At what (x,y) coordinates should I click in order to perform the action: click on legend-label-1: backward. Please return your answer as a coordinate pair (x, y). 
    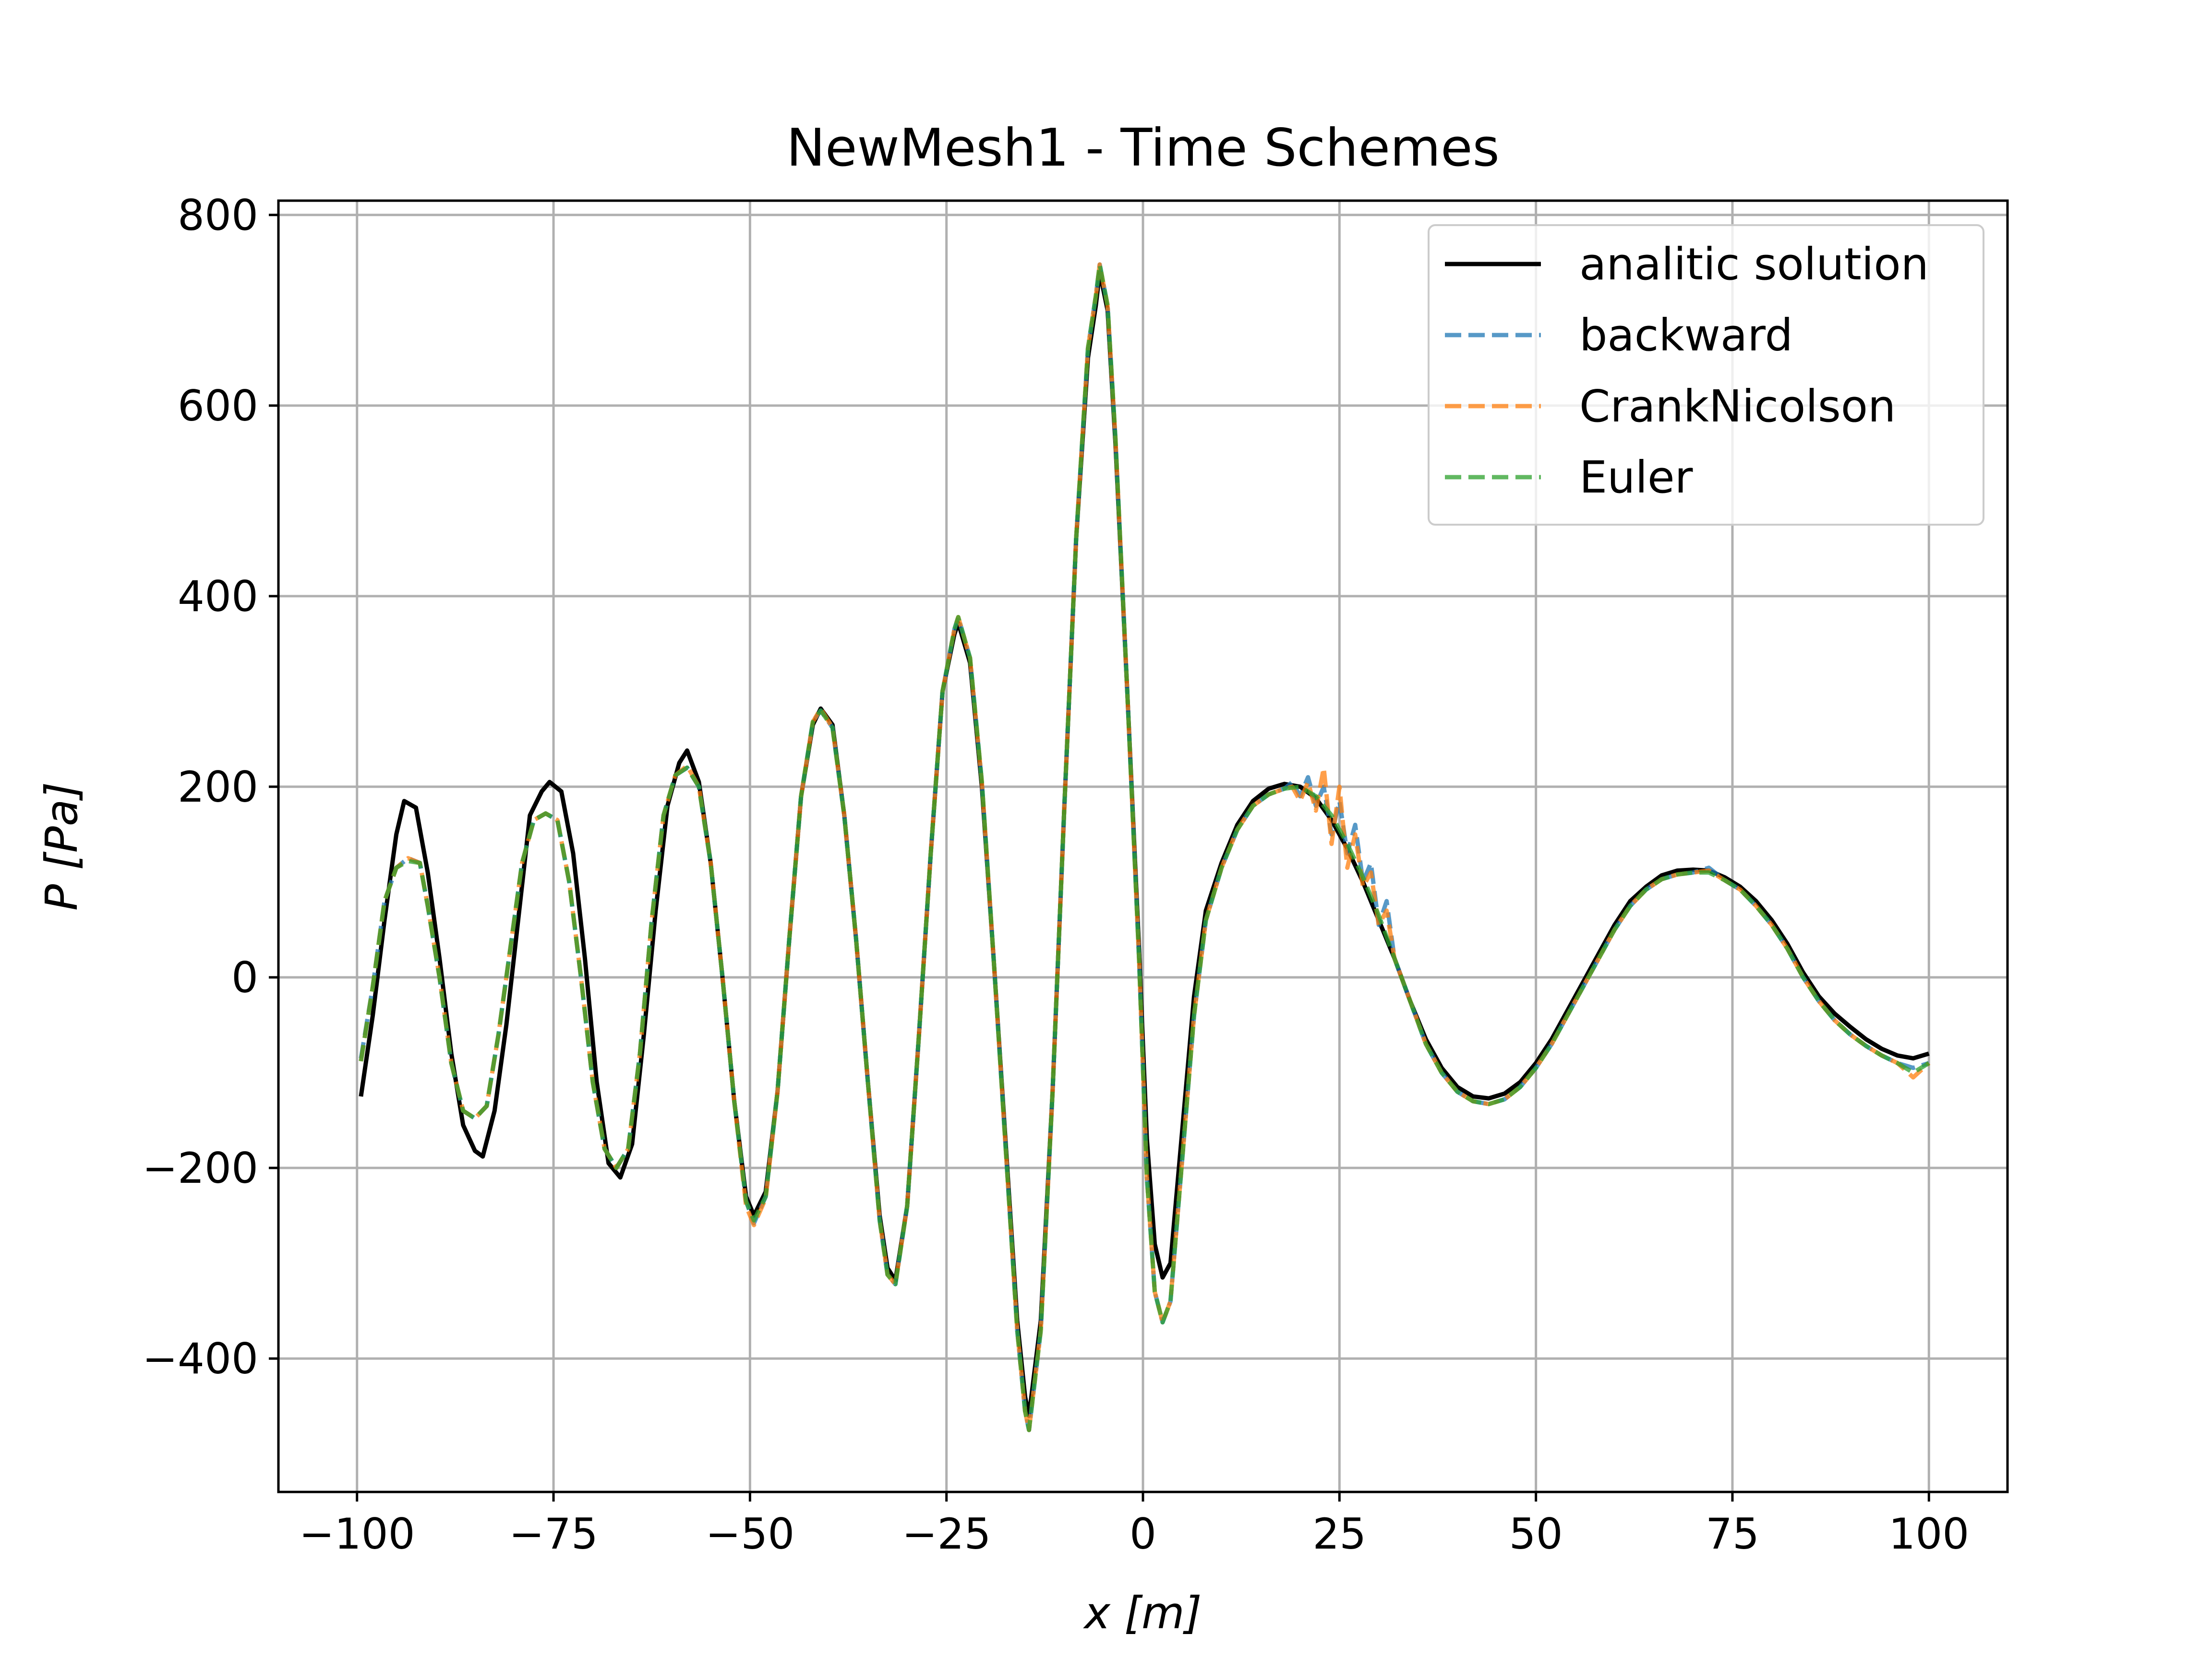
    Looking at the image, I should click on (1686, 335).